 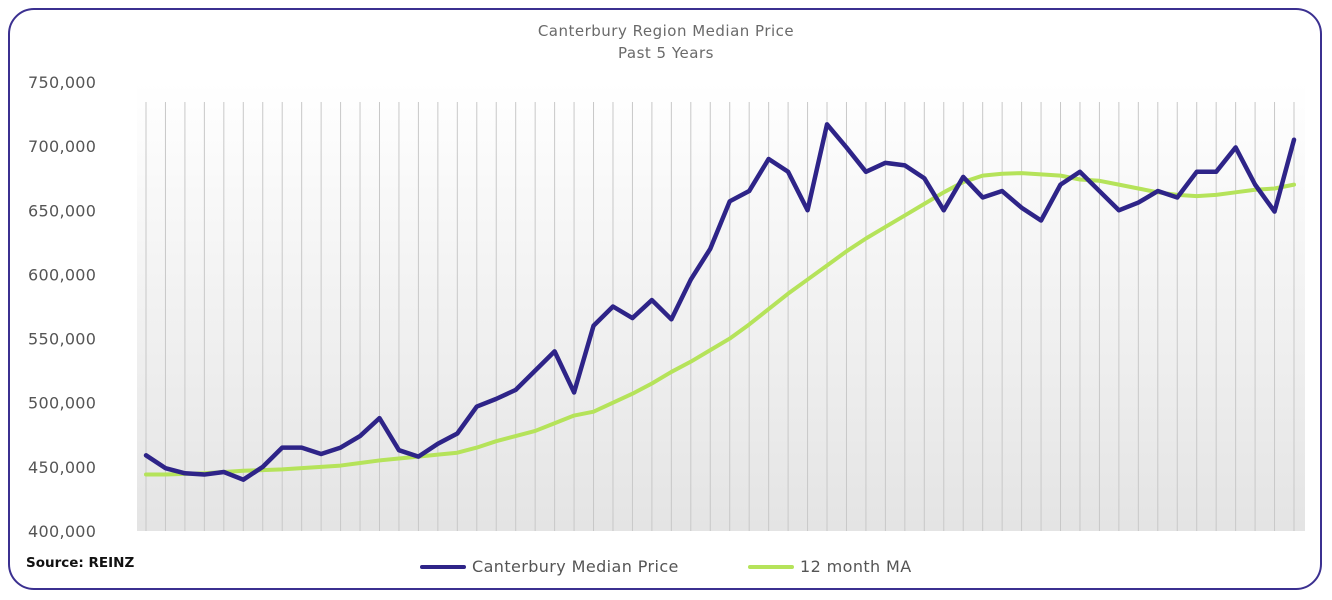 I want to click on chart-subtitle: Past 5 Years, so click(x=666, y=53).